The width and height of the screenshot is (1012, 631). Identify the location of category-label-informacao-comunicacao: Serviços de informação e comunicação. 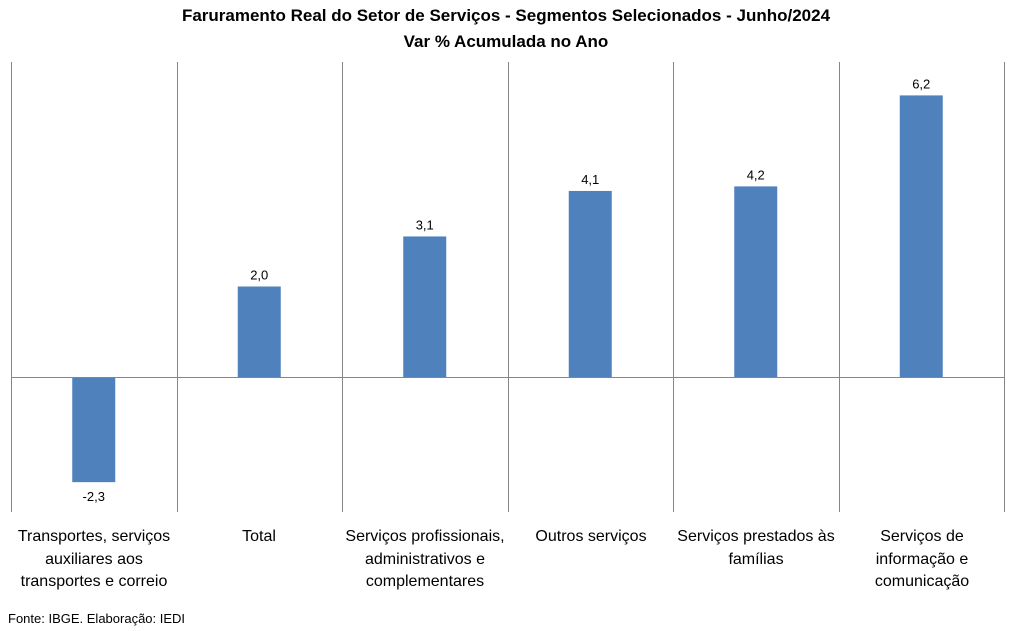
(922, 559).